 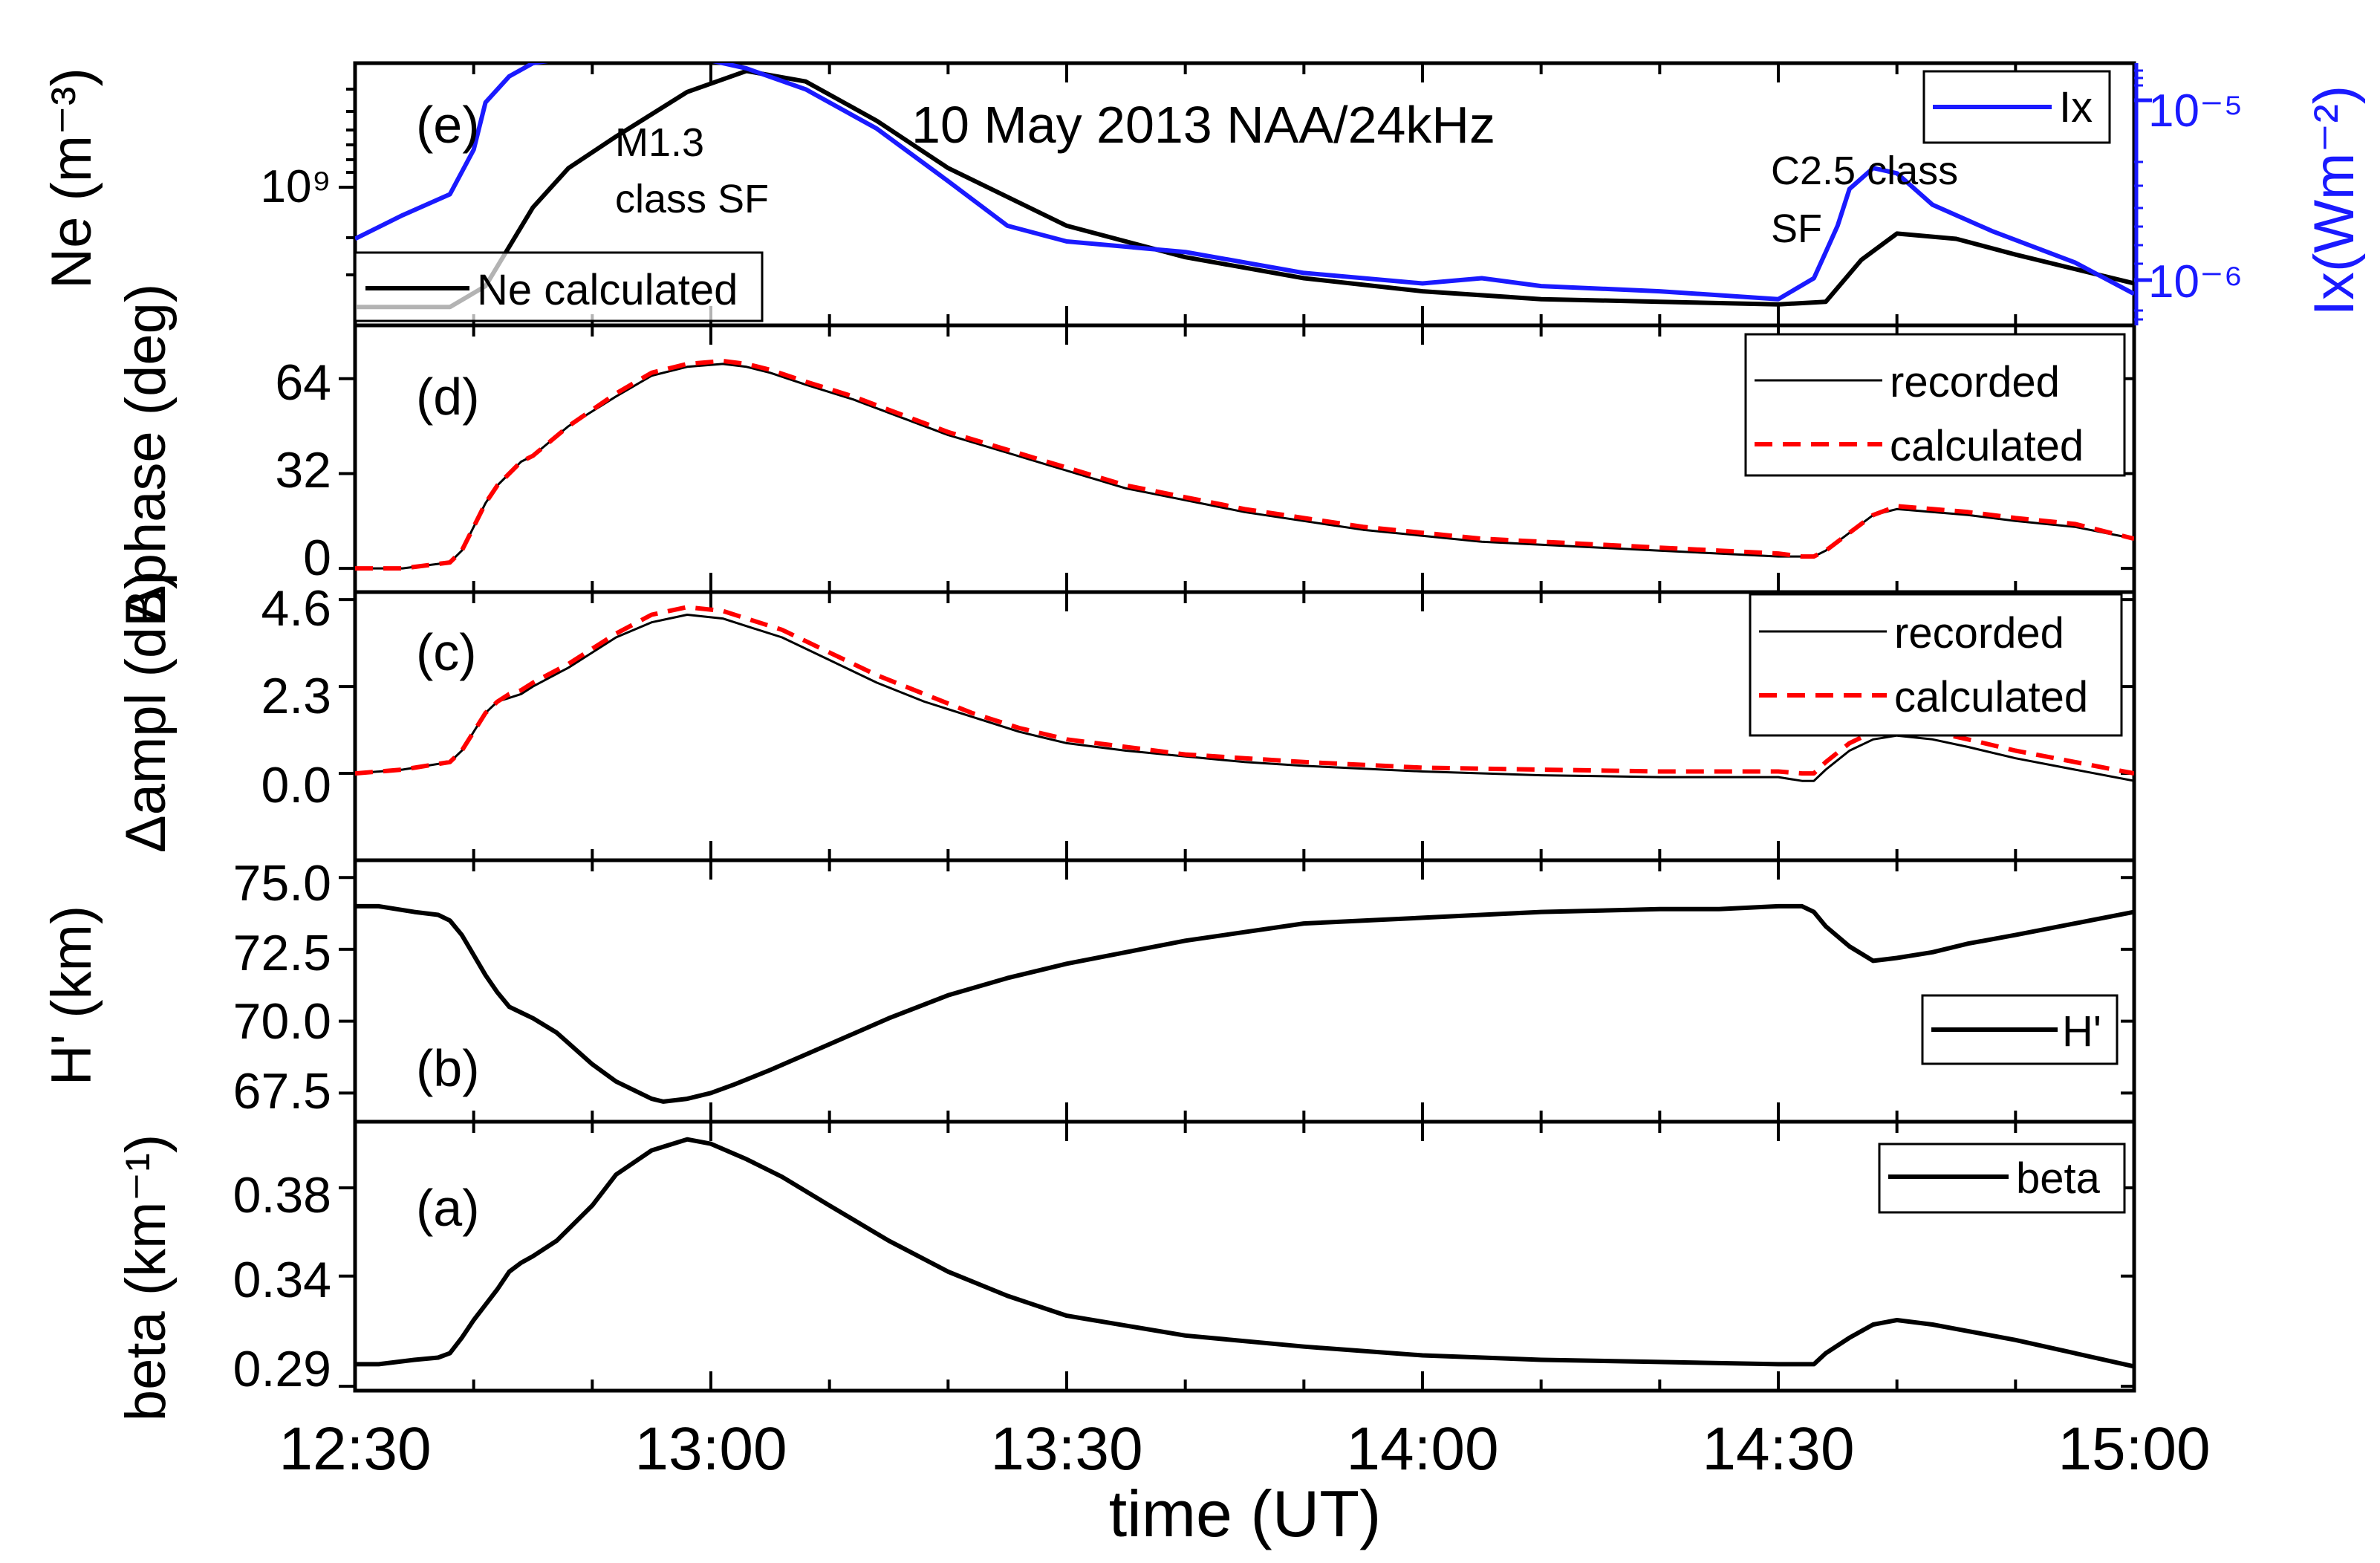 I want to click on y-tick-label-d: 64, so click(x=303, y=383).